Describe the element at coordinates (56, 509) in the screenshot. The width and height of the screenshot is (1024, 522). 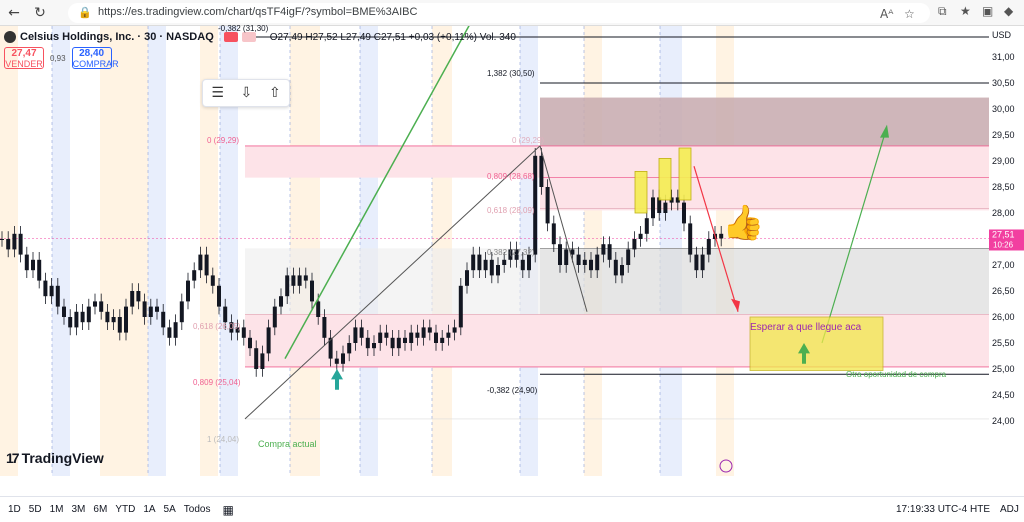
I see `range-button-1m: 1M` at that location.